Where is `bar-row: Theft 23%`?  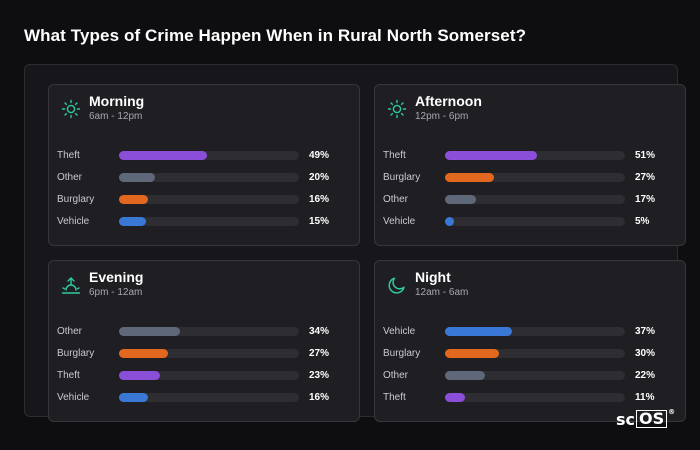 bar-row: Theft 23% is located at coordinates (204, 376).